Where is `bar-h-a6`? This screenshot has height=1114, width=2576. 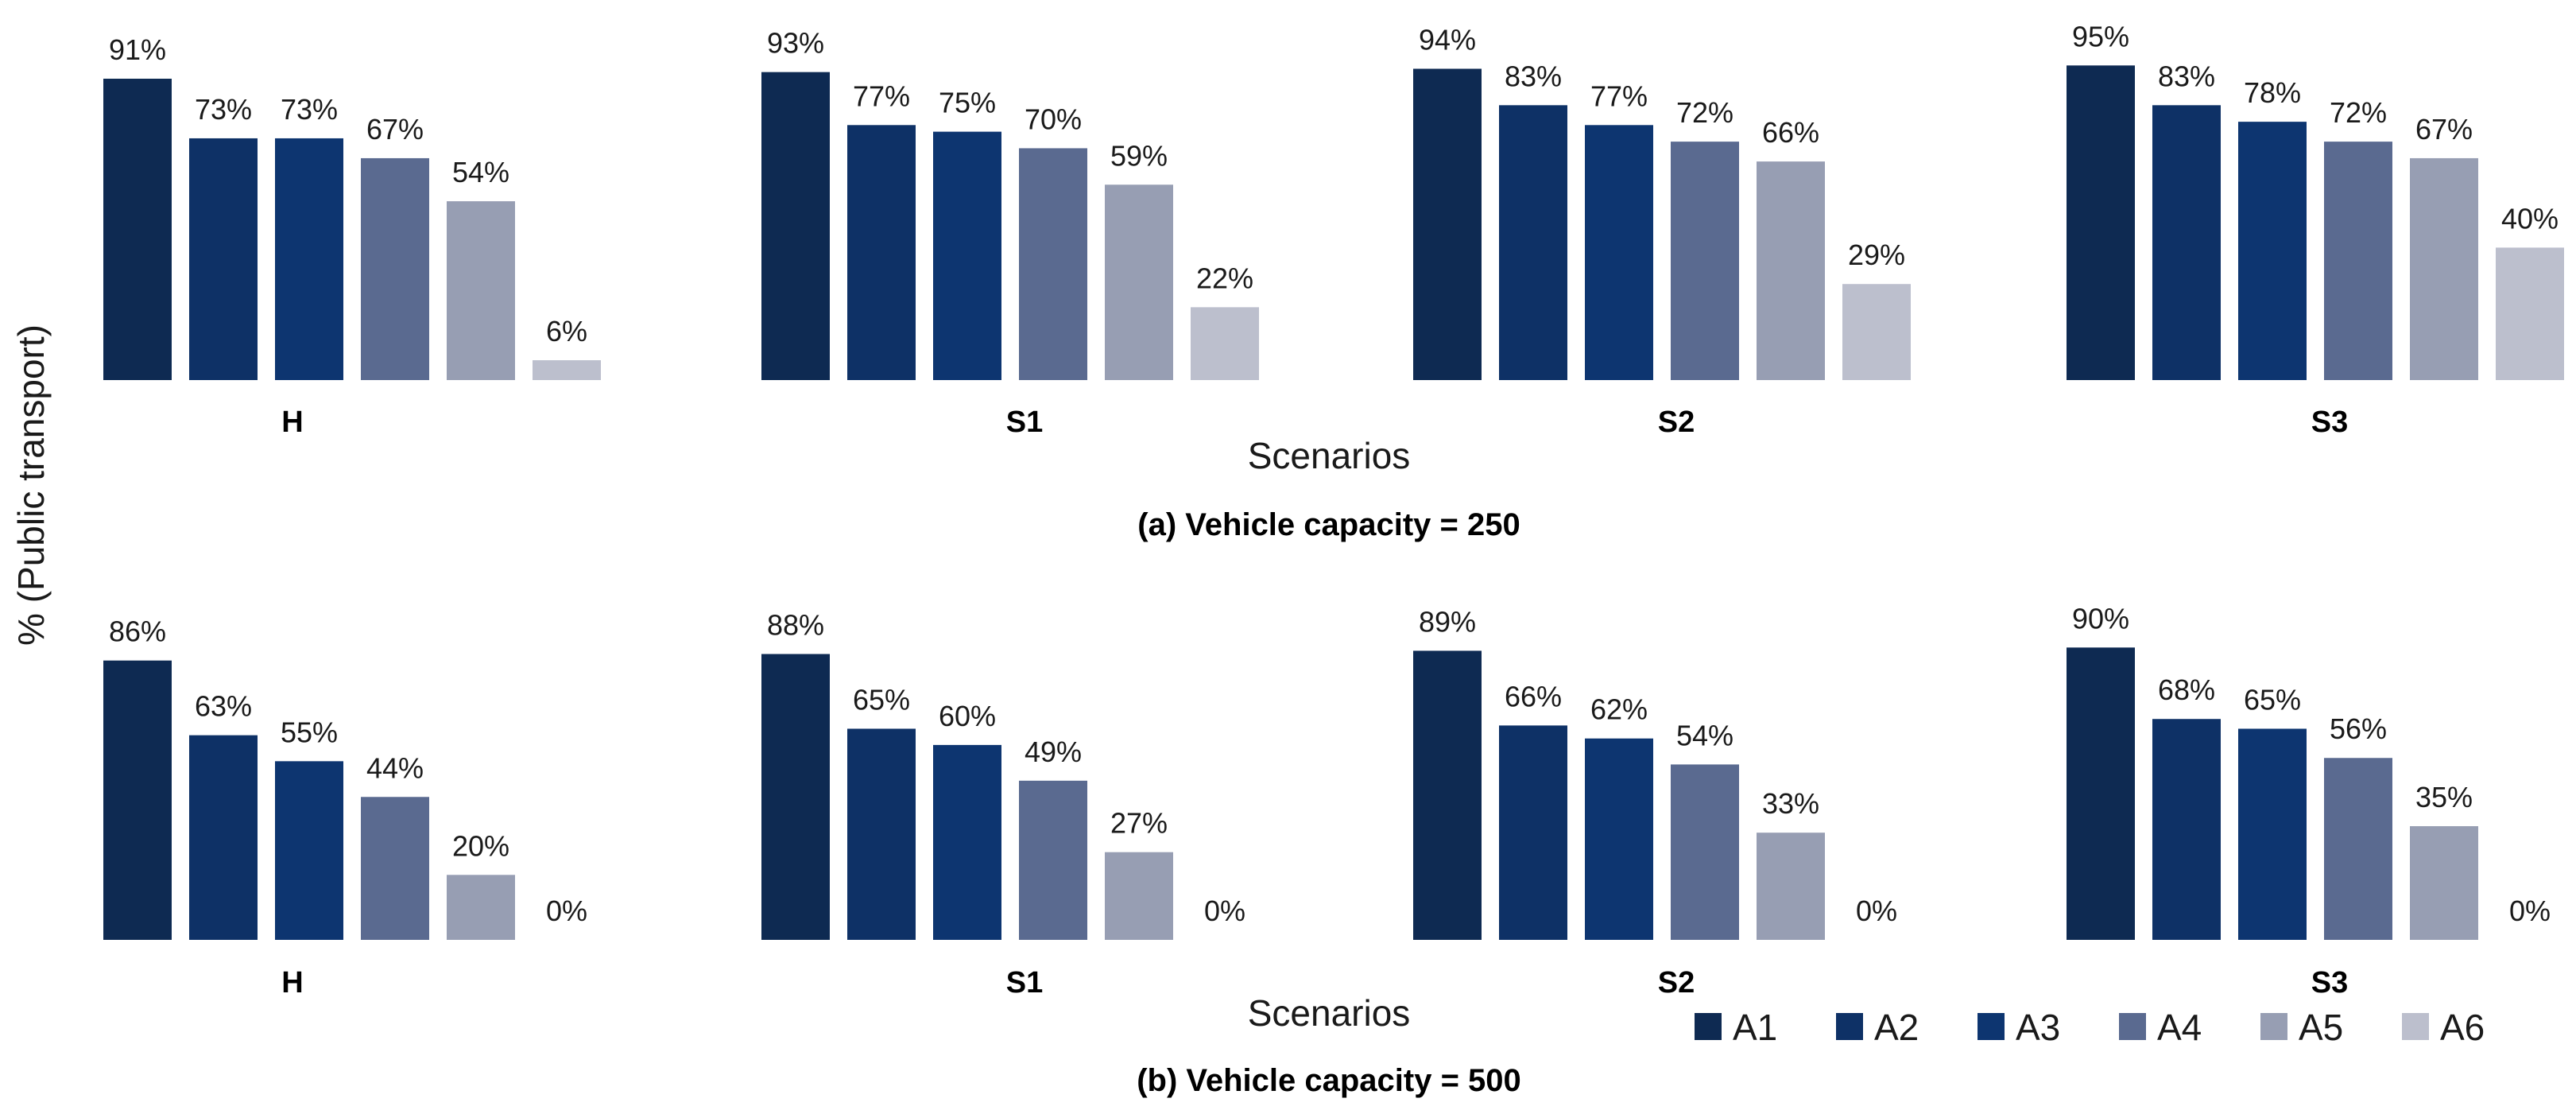 bar-h-a6 is located at coordinates (567, 370).